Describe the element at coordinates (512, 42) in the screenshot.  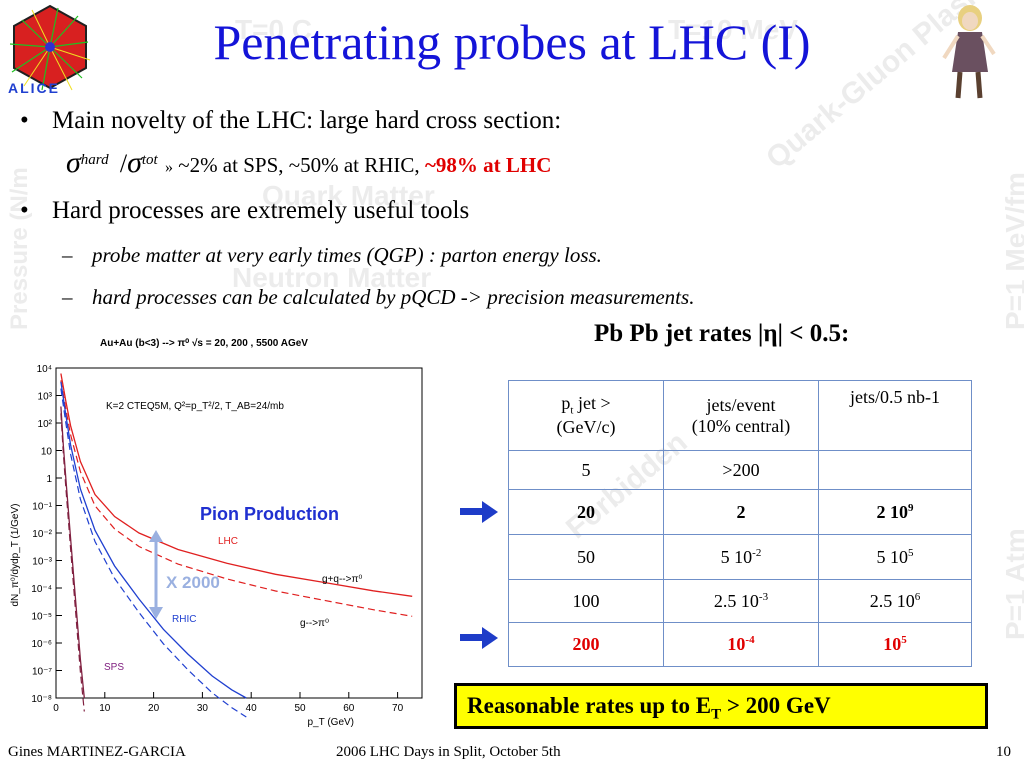
I see `slide-title: Penetrating probes at LHC (I)` at that location.